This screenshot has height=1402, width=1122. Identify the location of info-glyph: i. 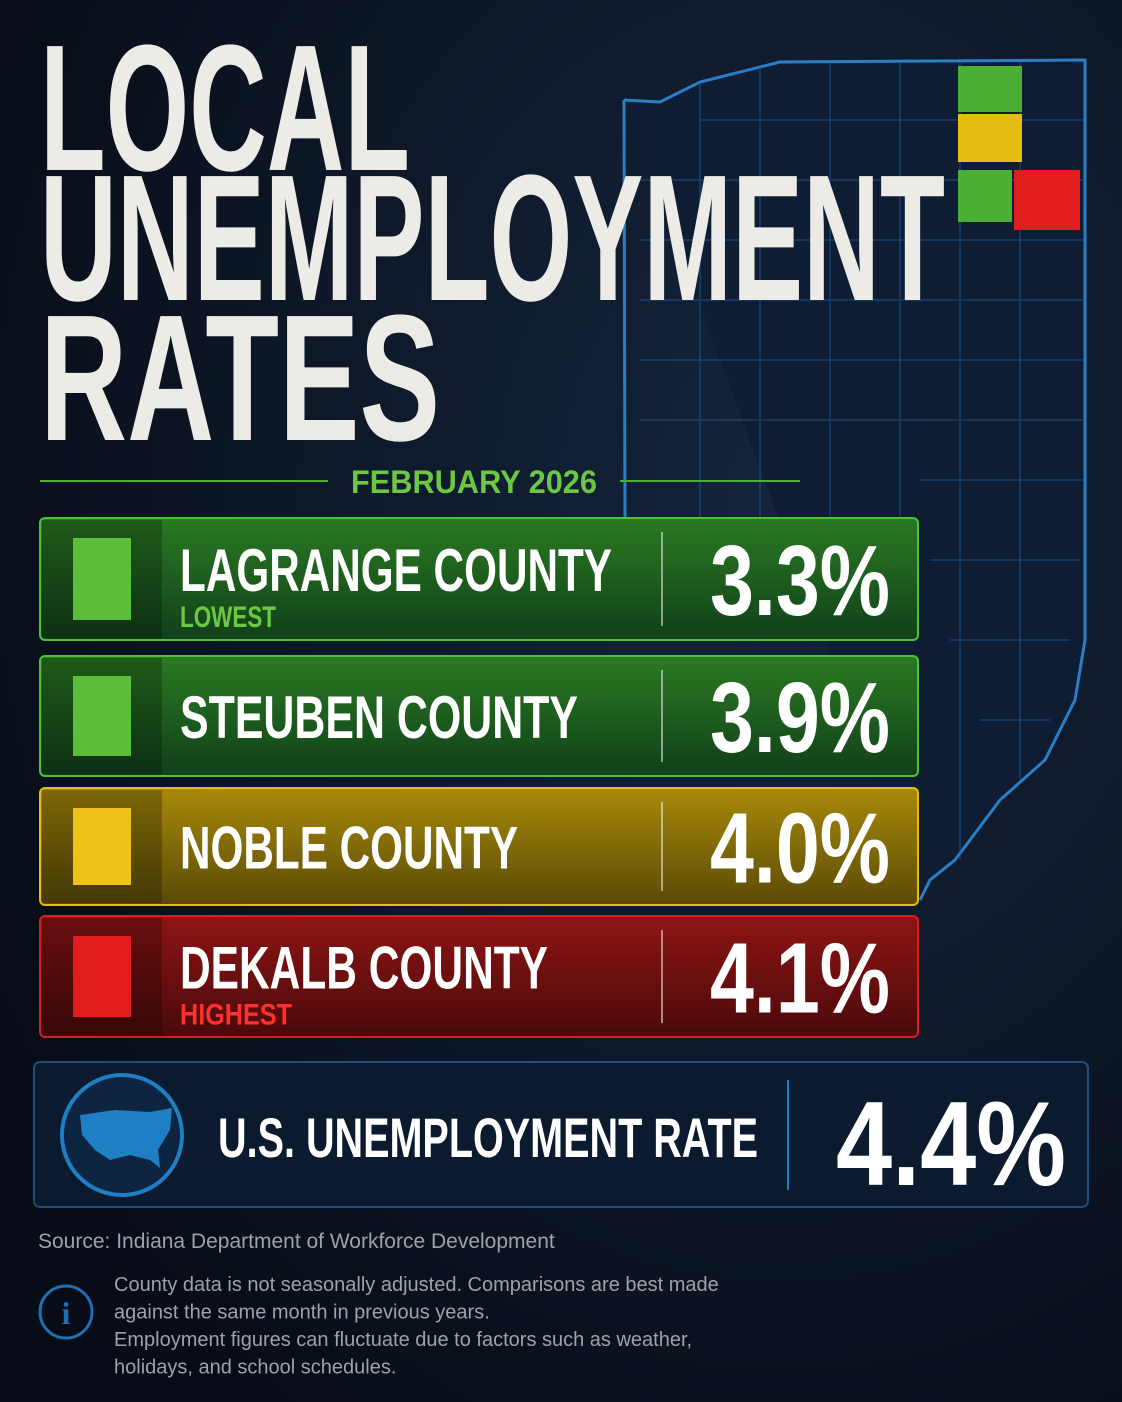
(66, 1313).